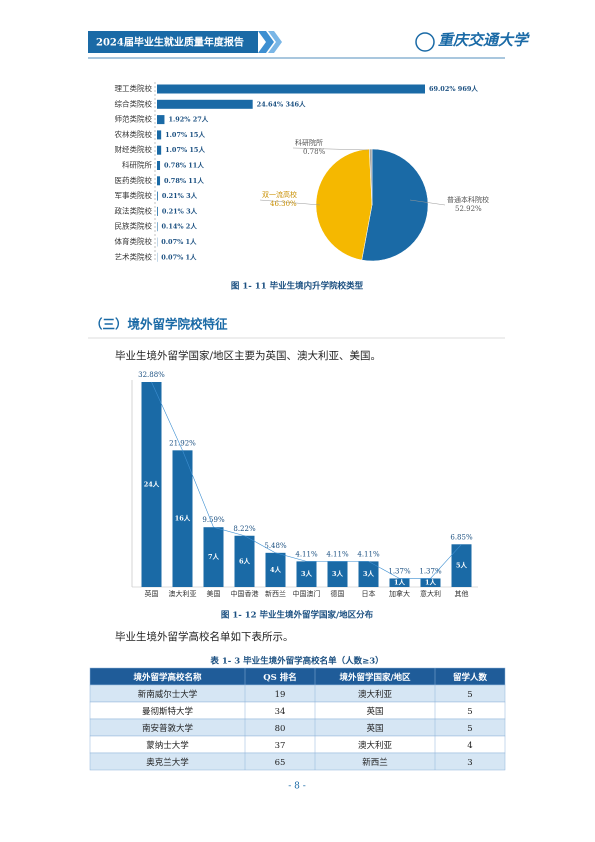  Describe the element at coordinates (182, 443) in the screenshot. I see `bar-value-label: 21.92%` at that location.